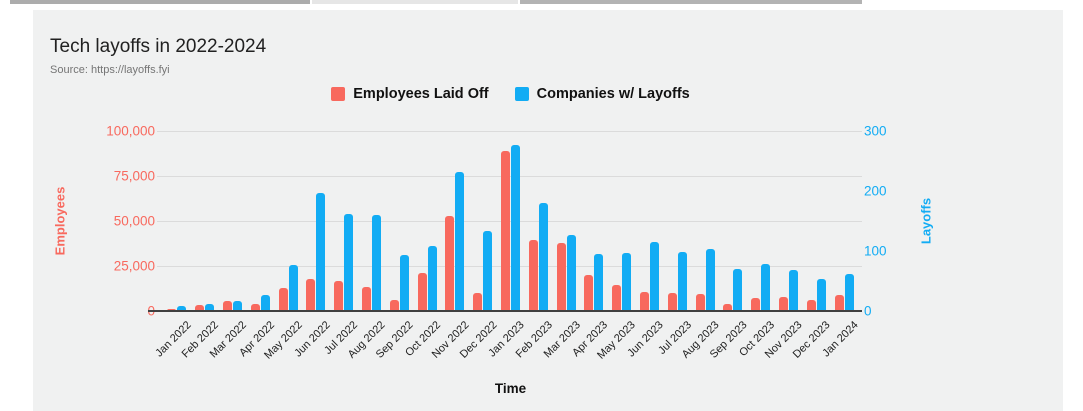  Describe the element at coordinates (394, 305) in the screenshot. I see `bar-employees-sep-2022` at that location.